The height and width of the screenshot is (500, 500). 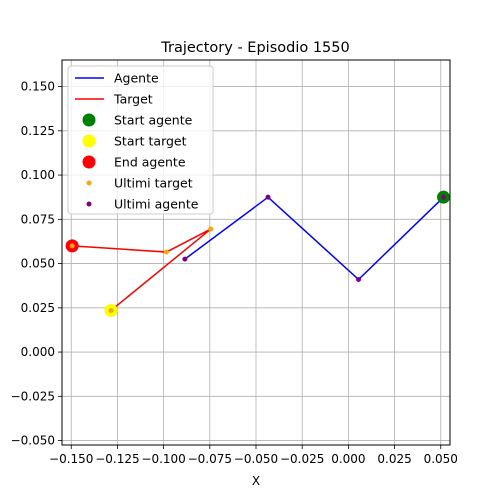 I want to click on series-line-target, so click(x=142, y=270).